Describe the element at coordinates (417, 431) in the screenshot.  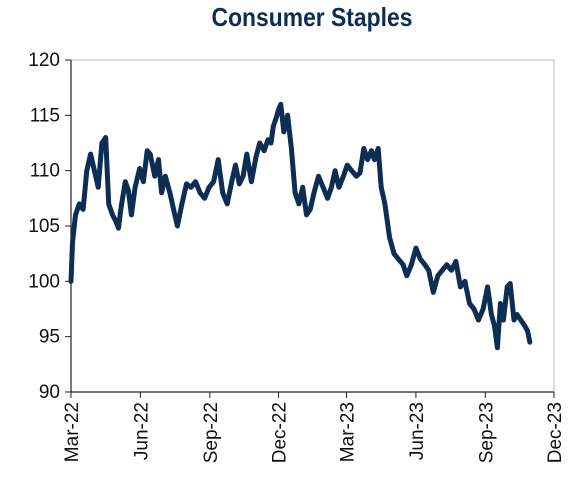
I see `x-tick-label: Jun-23` at that location.